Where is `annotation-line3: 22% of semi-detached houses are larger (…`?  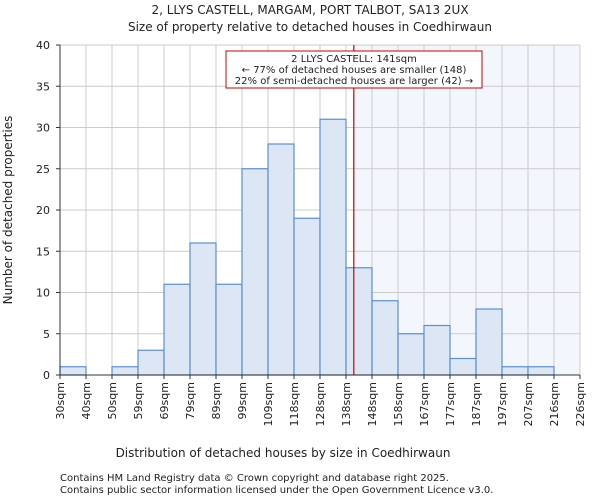
annotation-line3: 22% of semi-detached houses are larger (… is located at coordinates (354, 81).